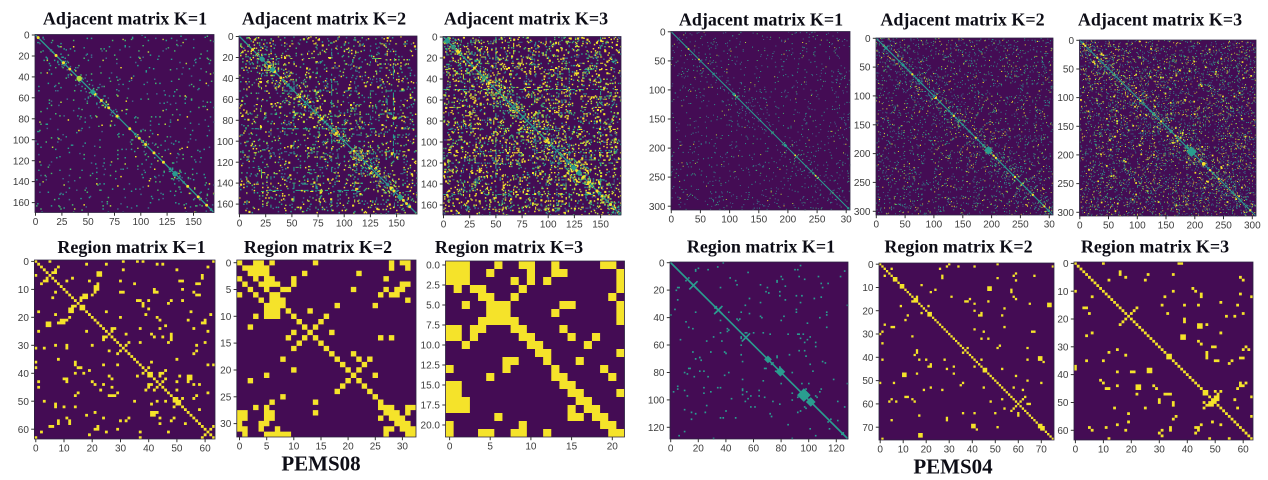 The height and width of the screenshot is (480, 1268). I want to click on svg-text: 2.5, so click(433, 286).